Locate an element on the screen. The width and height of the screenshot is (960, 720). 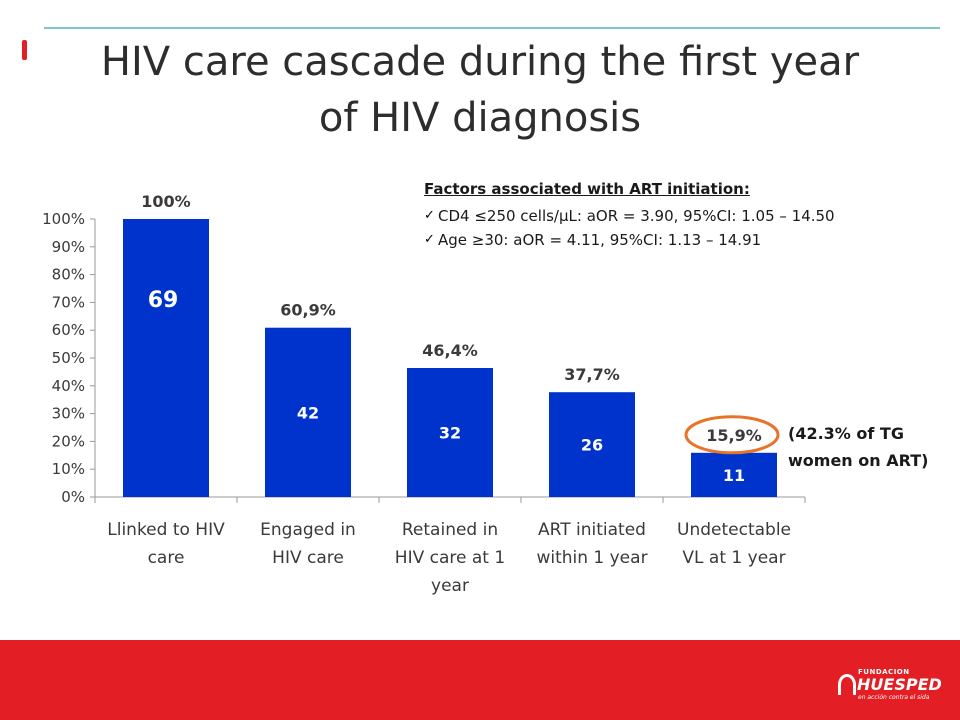
highlight-circle is located at coordinates (732, 435).